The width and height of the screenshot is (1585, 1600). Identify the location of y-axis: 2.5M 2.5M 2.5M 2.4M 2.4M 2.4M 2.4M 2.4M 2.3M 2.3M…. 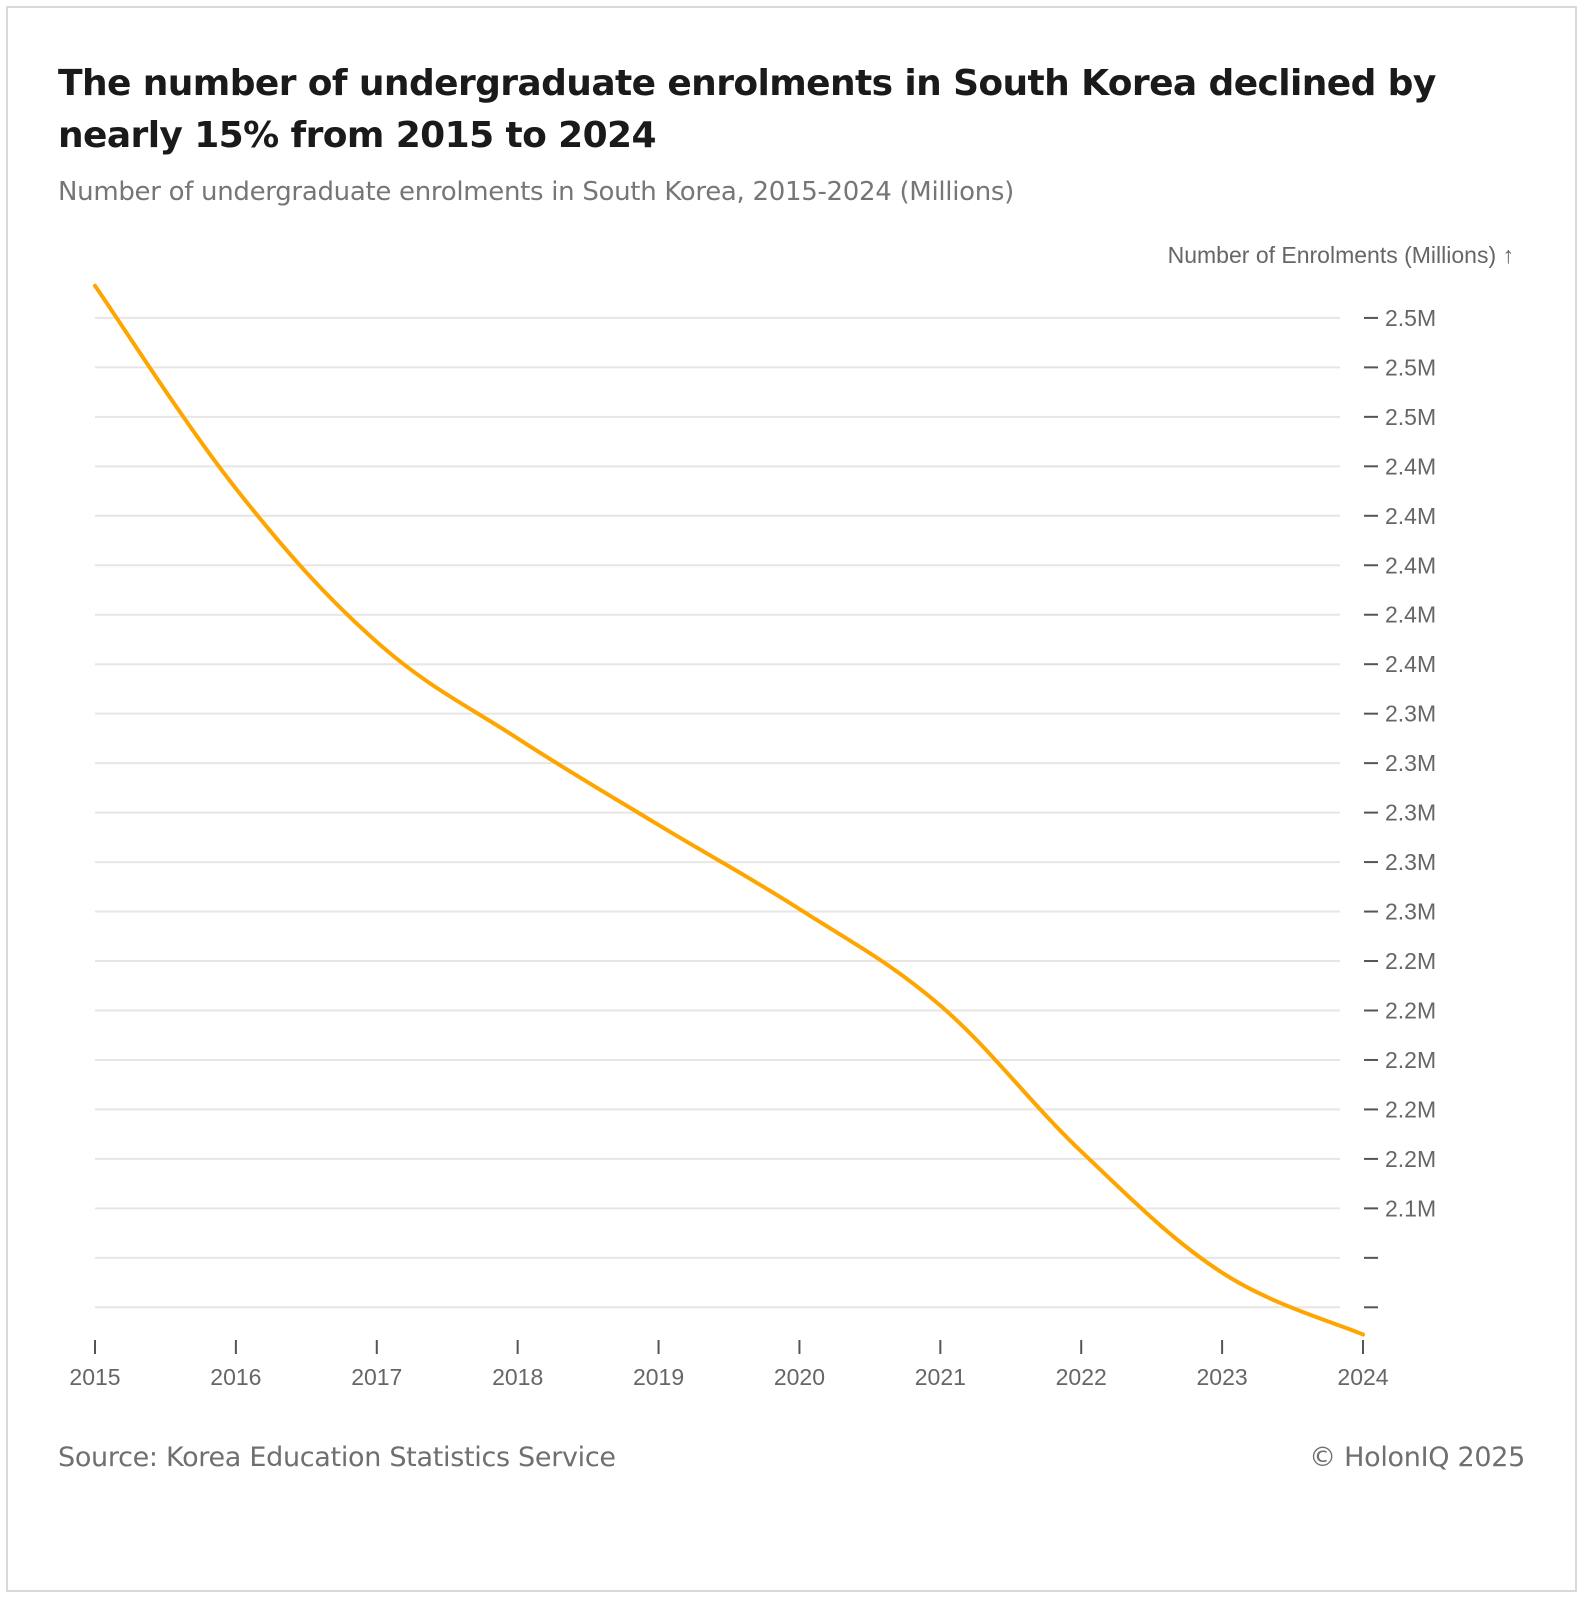
(1400, 807).